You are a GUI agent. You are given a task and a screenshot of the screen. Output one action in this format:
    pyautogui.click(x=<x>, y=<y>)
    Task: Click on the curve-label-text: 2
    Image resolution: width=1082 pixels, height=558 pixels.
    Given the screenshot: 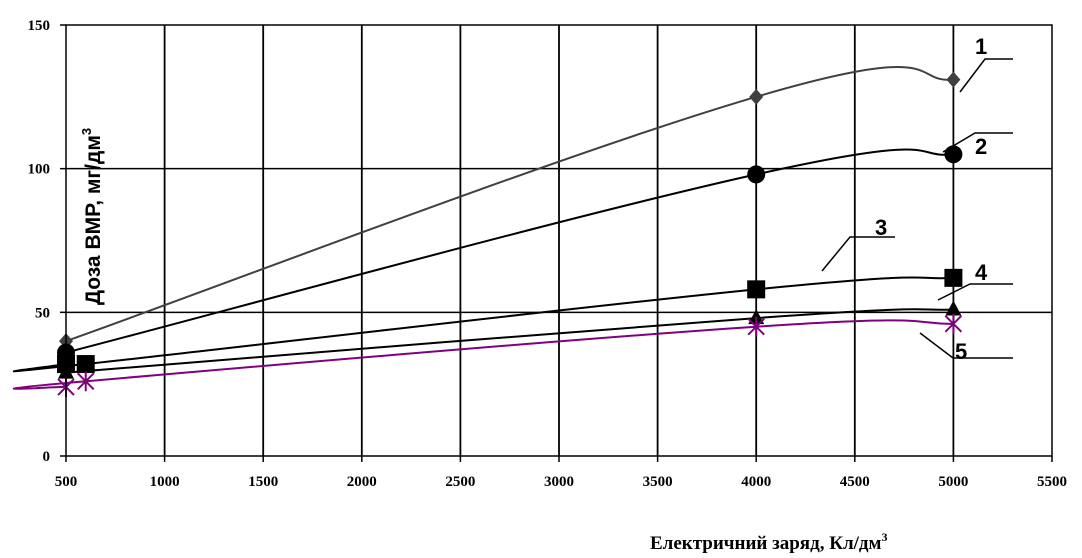 What is the action you would take?
    pyautogui.click(x=981, y=146)
    